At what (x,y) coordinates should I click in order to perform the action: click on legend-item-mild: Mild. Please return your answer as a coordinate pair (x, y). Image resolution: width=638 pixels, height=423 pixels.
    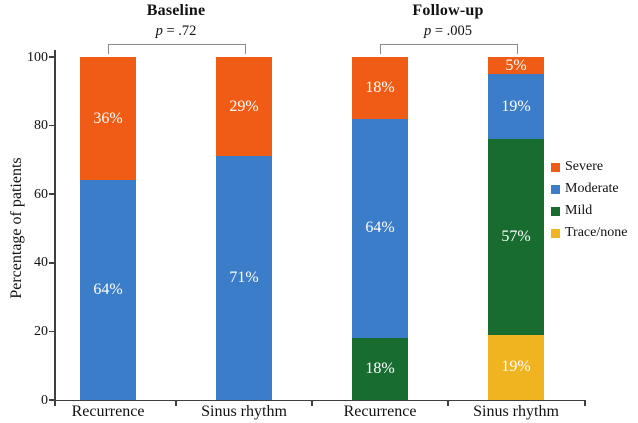
    Looking at the image, I should click on (589, 211).